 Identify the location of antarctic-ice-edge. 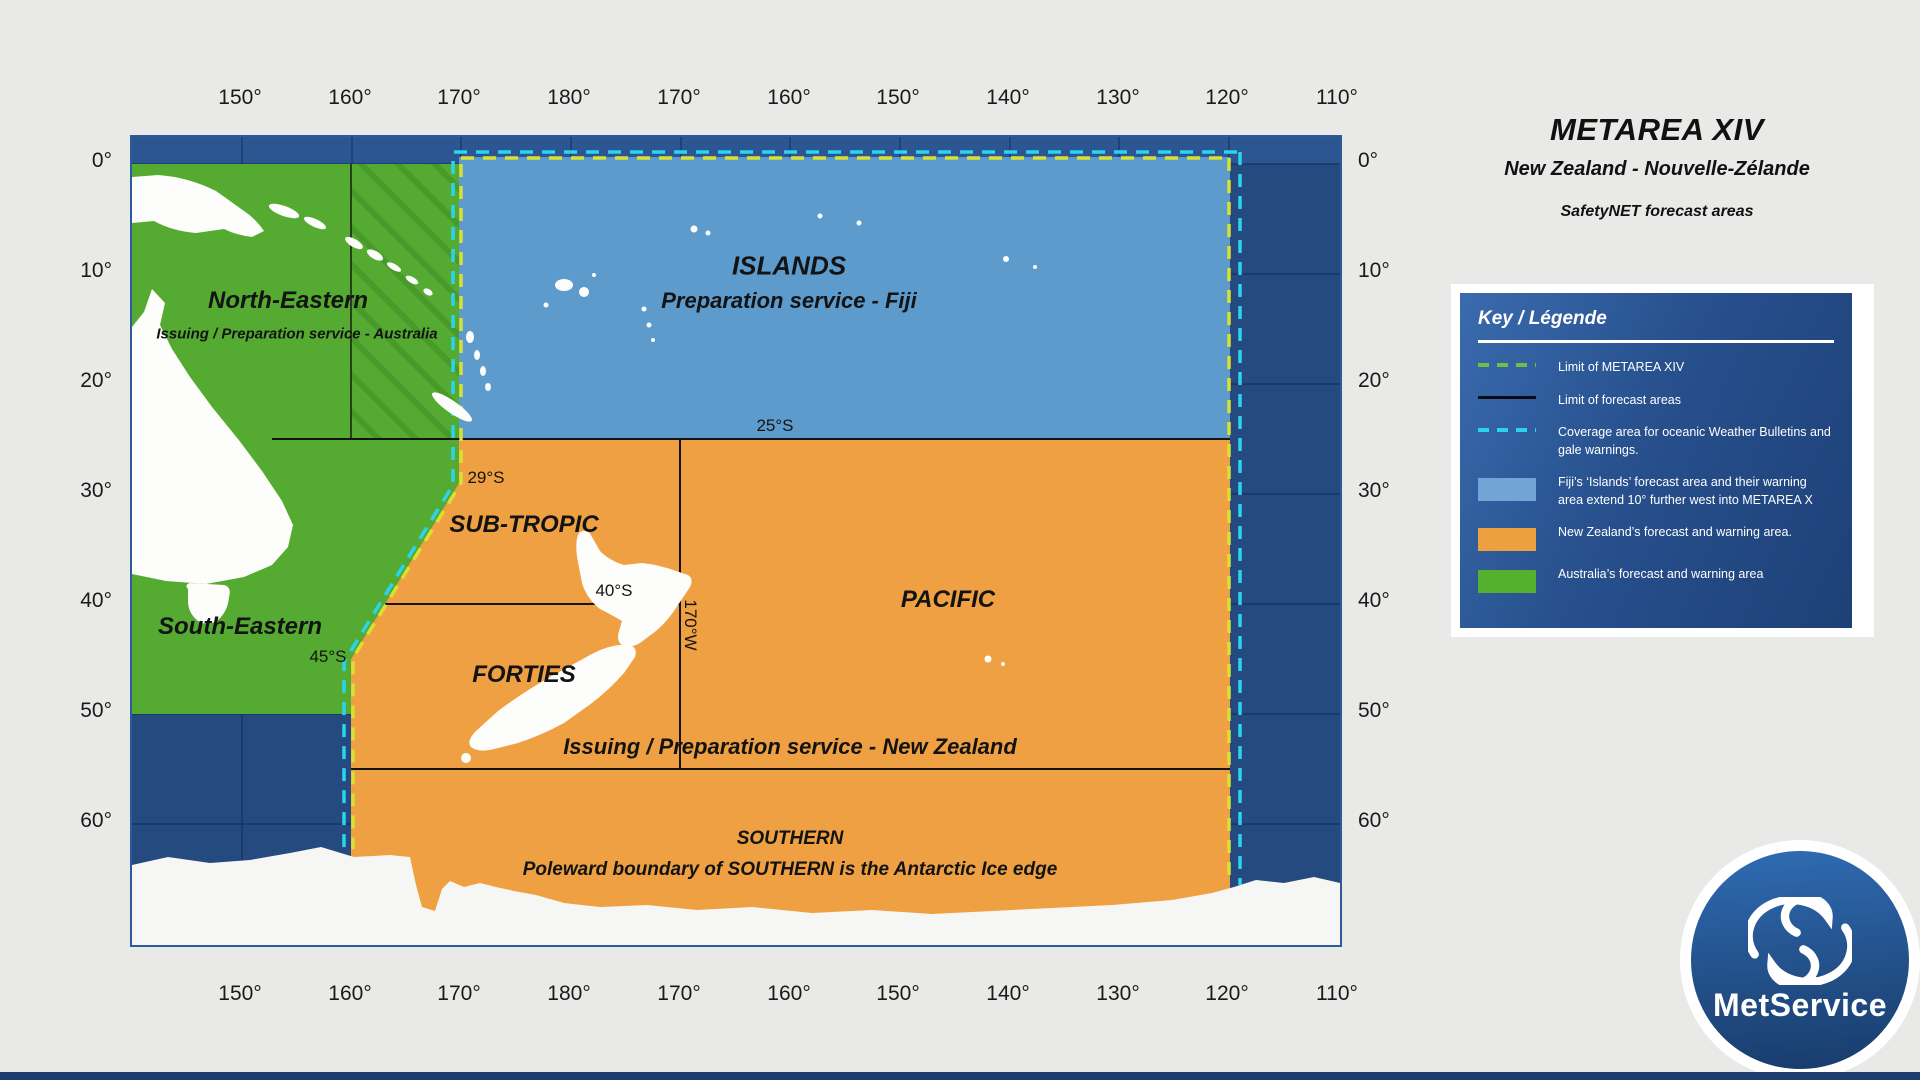
(736, 896).